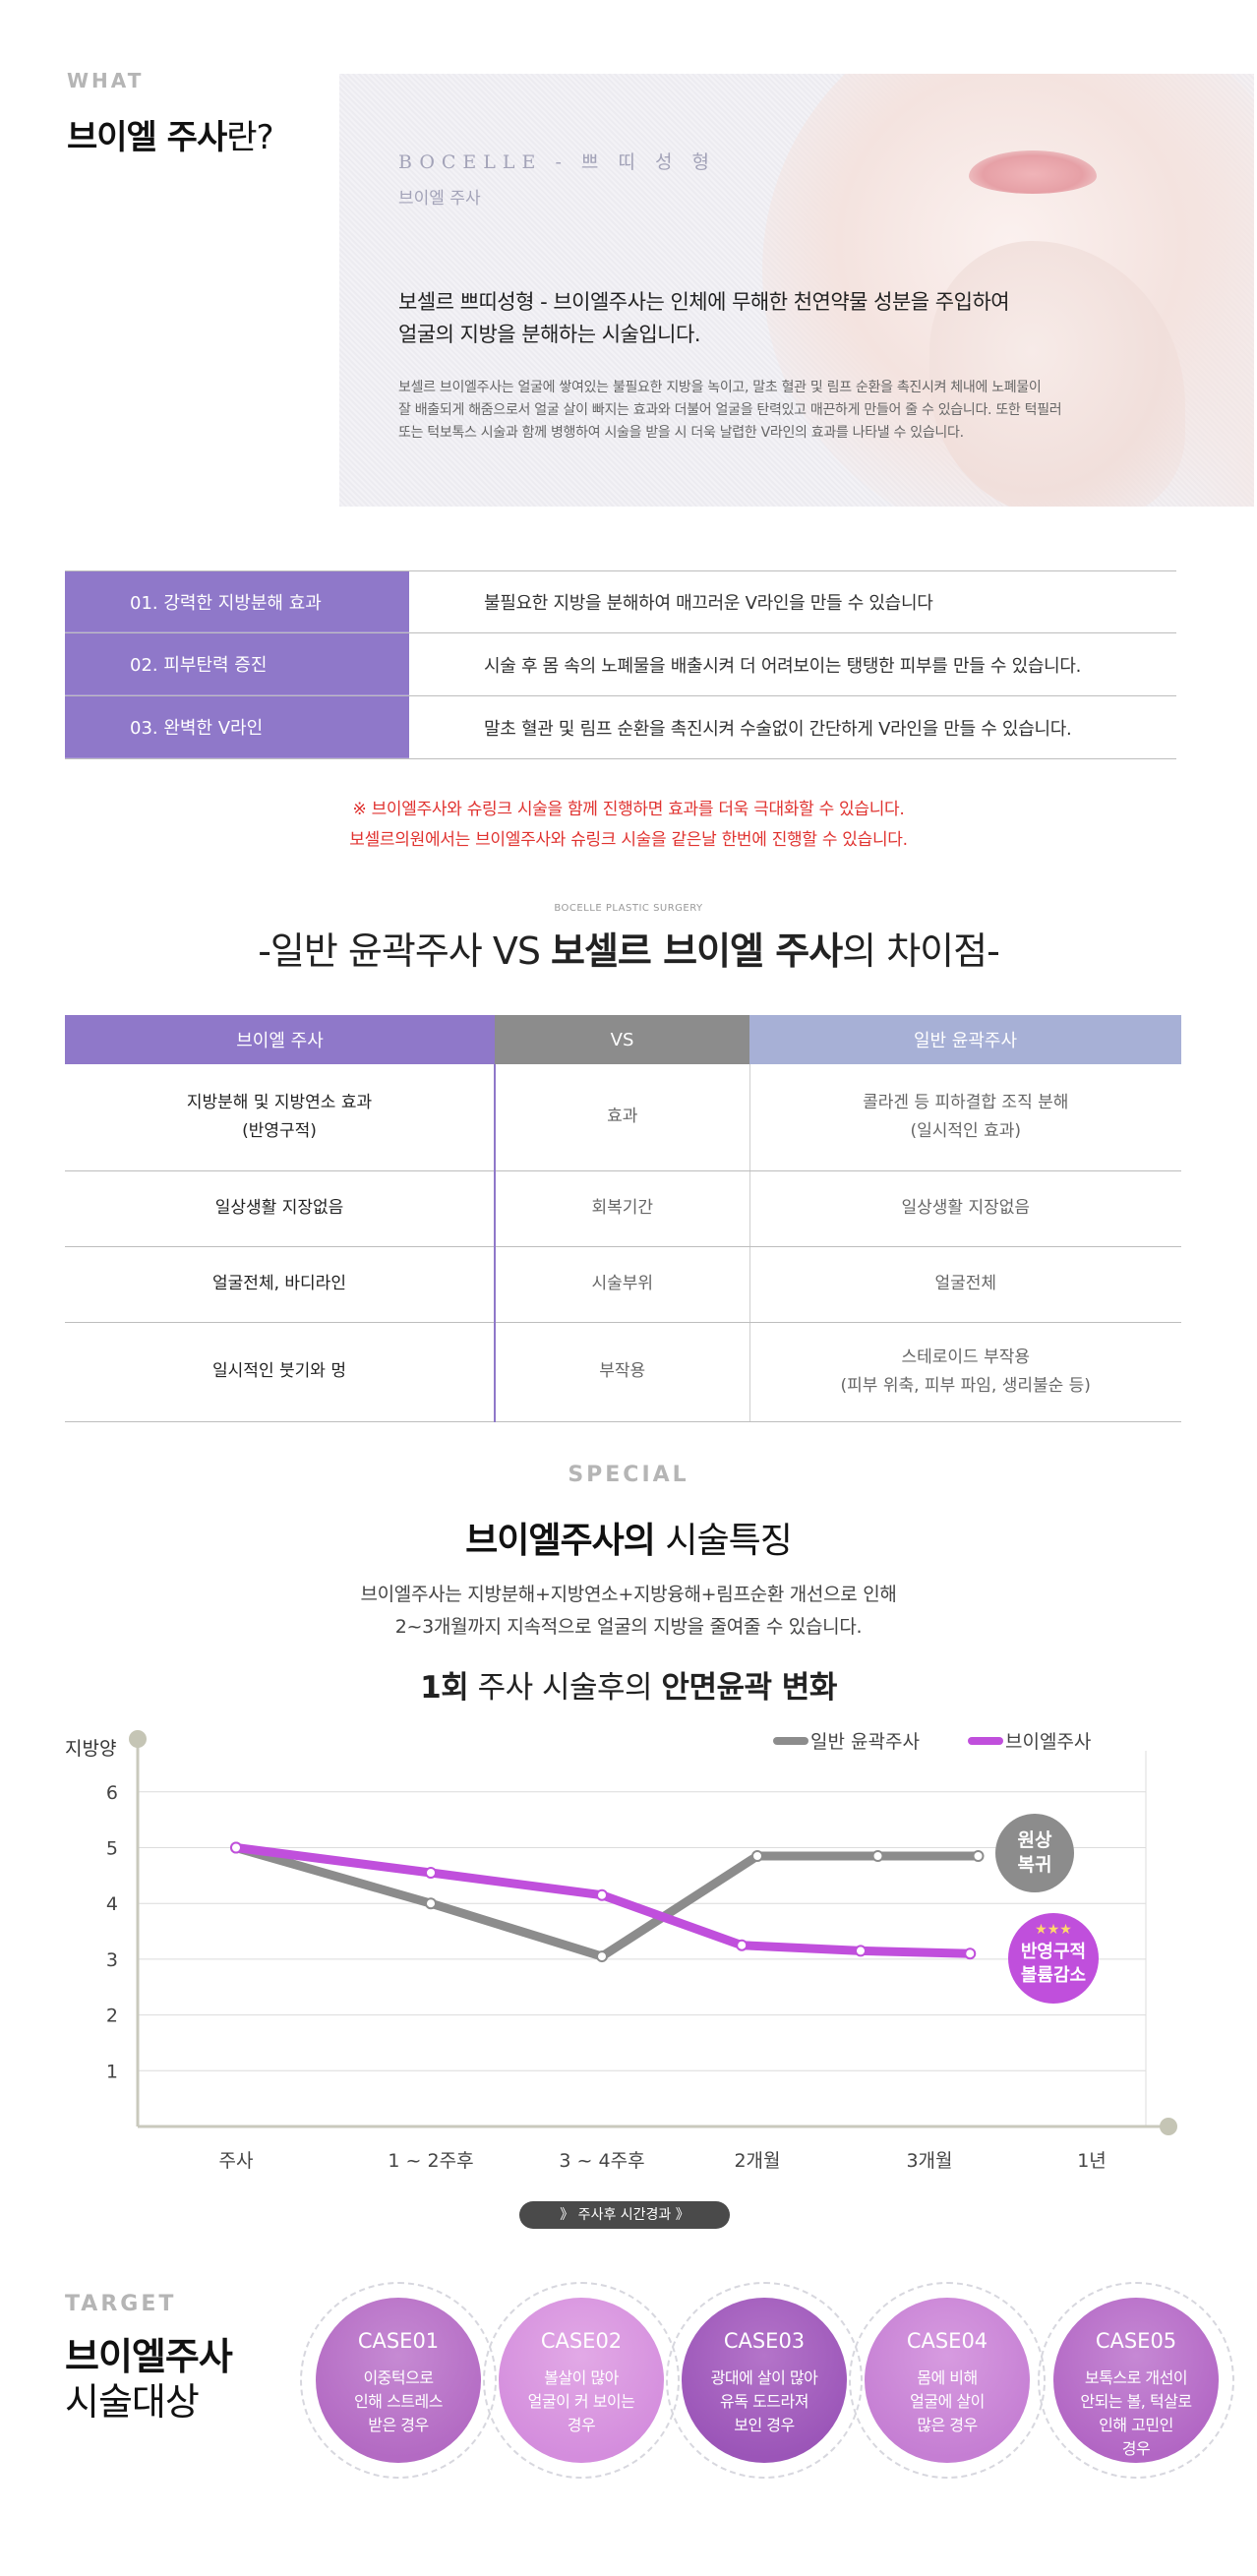  I want to click on target-label: TARGET, so click(121, 2304).